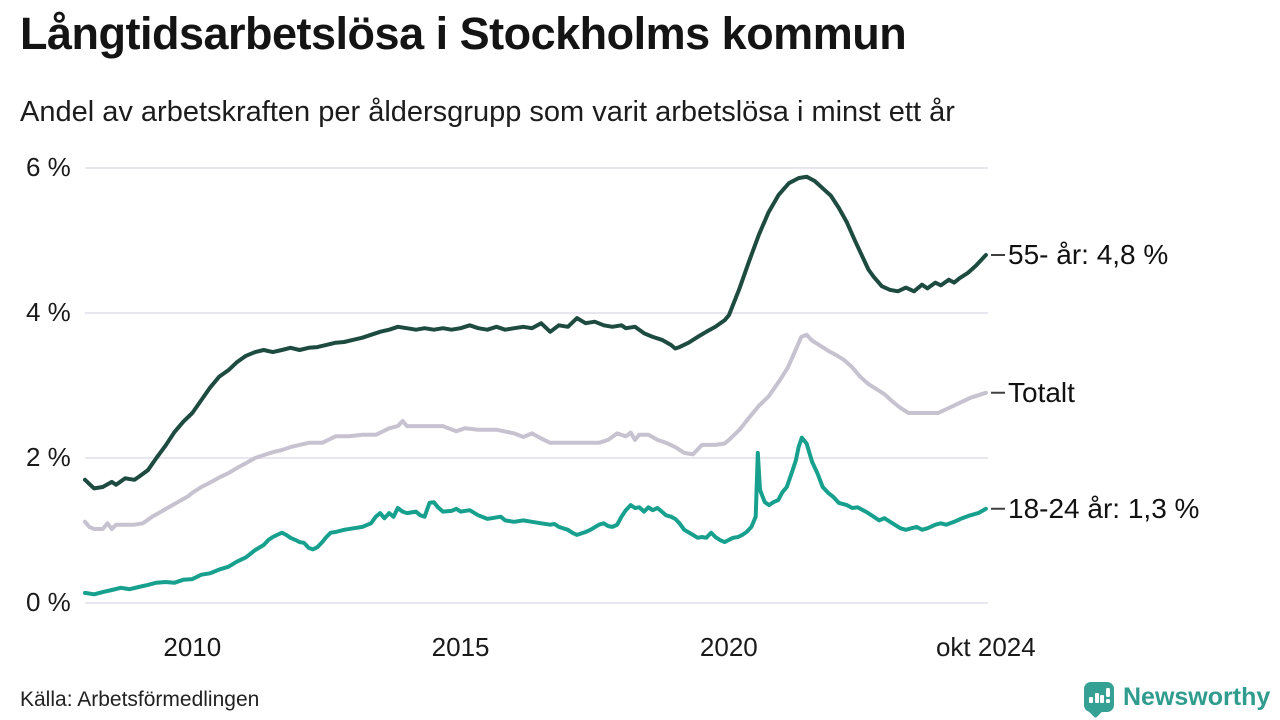 This screenshot has width=1280, height=720. I want to click on source-note: Källa: Arbetsförmedlingen, so click(140, 699).